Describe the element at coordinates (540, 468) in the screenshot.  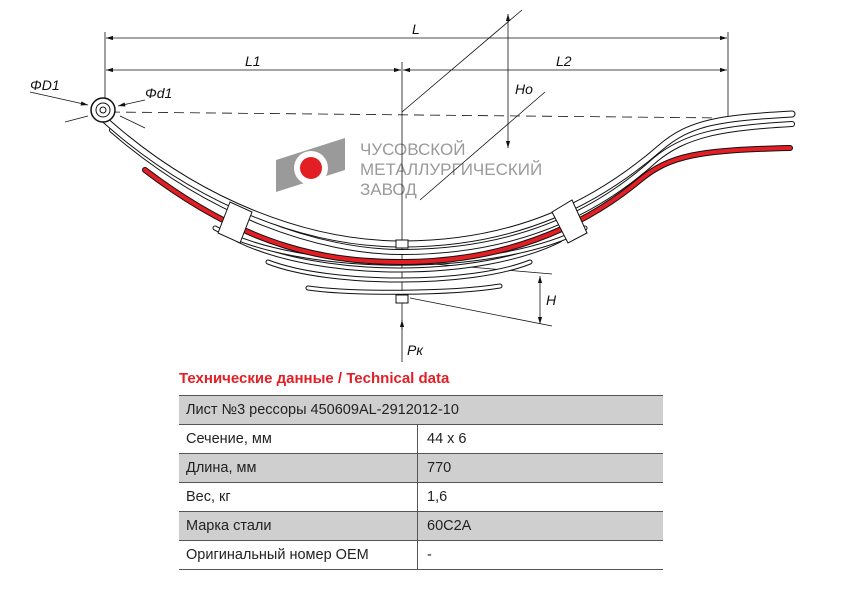
I see `row-value: 770` at that location.